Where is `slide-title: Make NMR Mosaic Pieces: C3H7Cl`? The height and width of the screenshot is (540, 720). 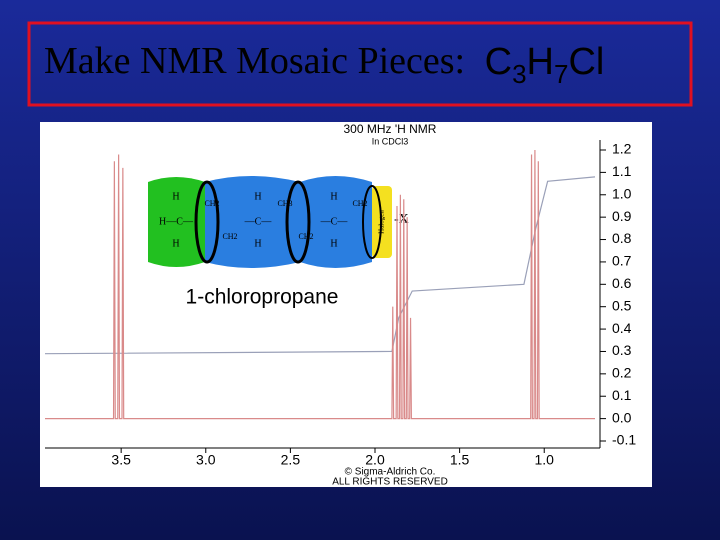 slide-title: Make NMR Mosaic Pieces: C3H7Cl is located at coordinates (324, 64).